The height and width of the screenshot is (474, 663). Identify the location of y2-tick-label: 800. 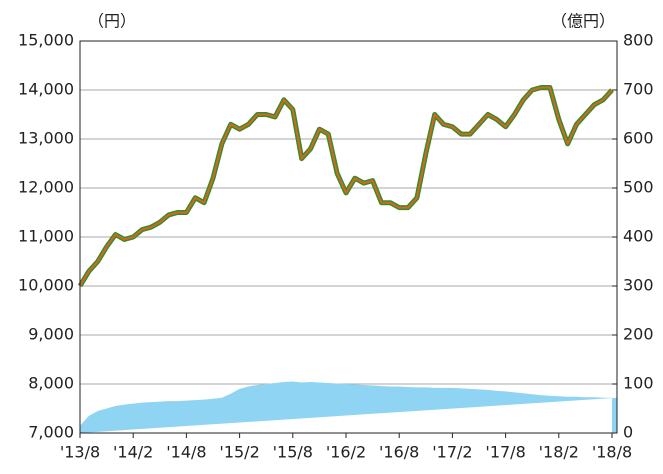
(638, 40).